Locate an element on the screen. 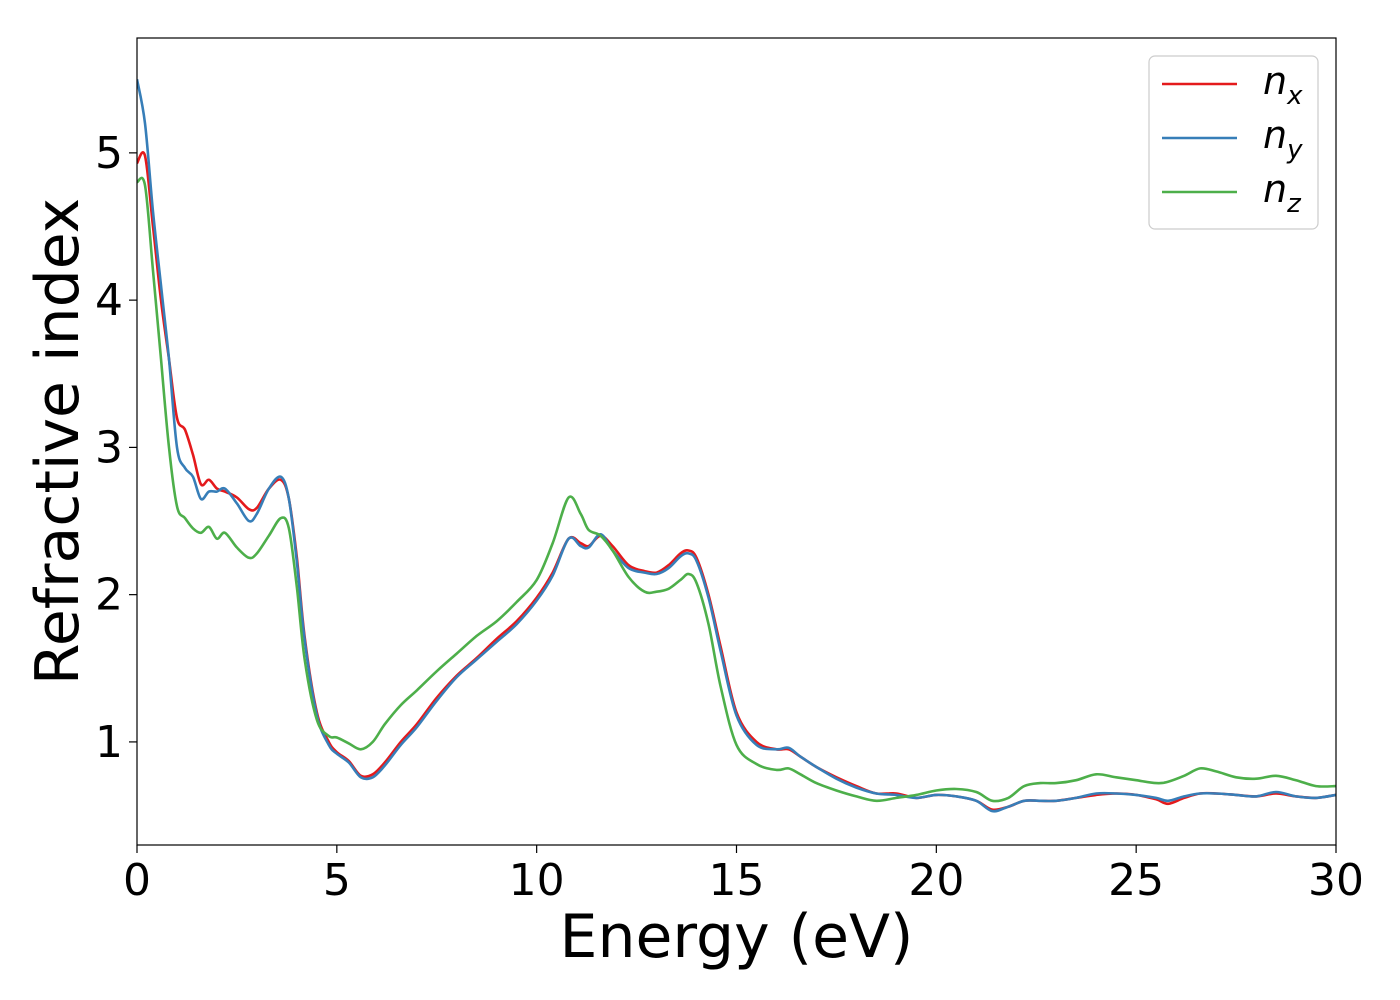 This screenshot has height=1000, width=1400. y-tick-label: 5 is located at coordinates (109, 153).